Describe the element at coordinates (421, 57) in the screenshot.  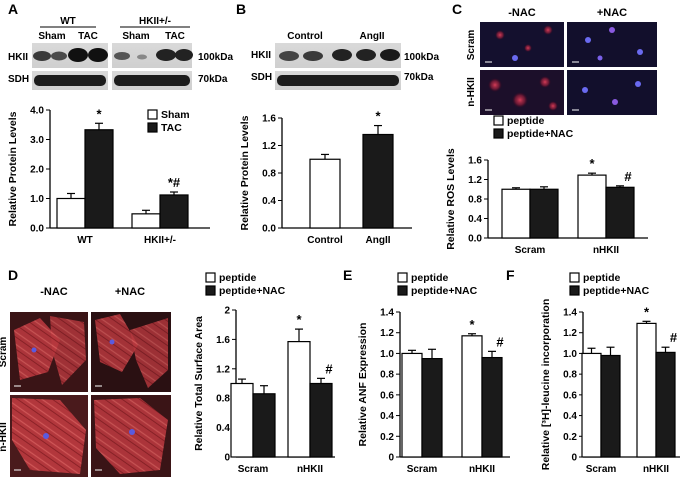
I see `blot-b-size-100: 100kDa` at that location.